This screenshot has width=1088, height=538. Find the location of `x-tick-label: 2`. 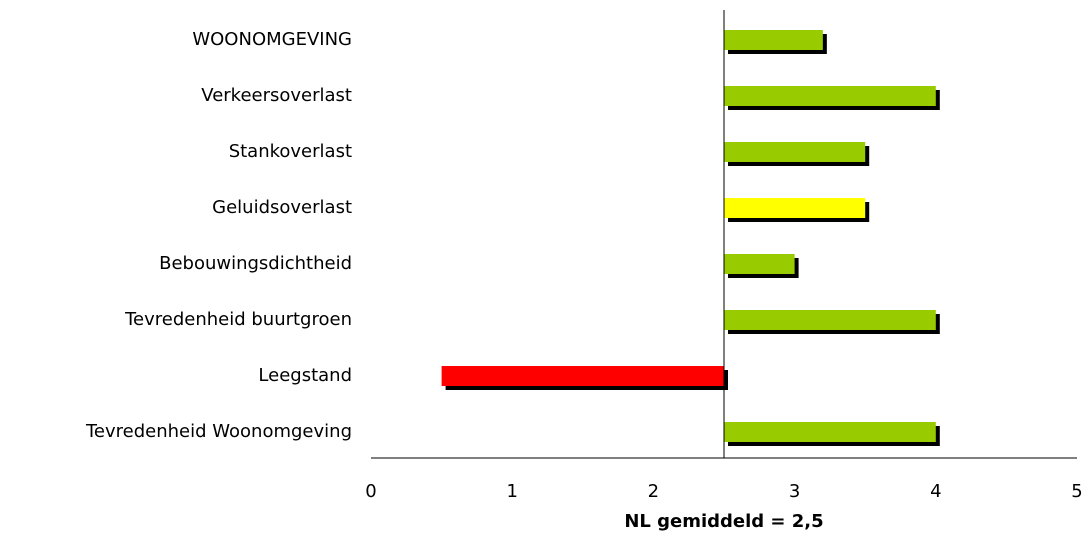

x-tick-label: 2 is located at coordinates (653, 491).